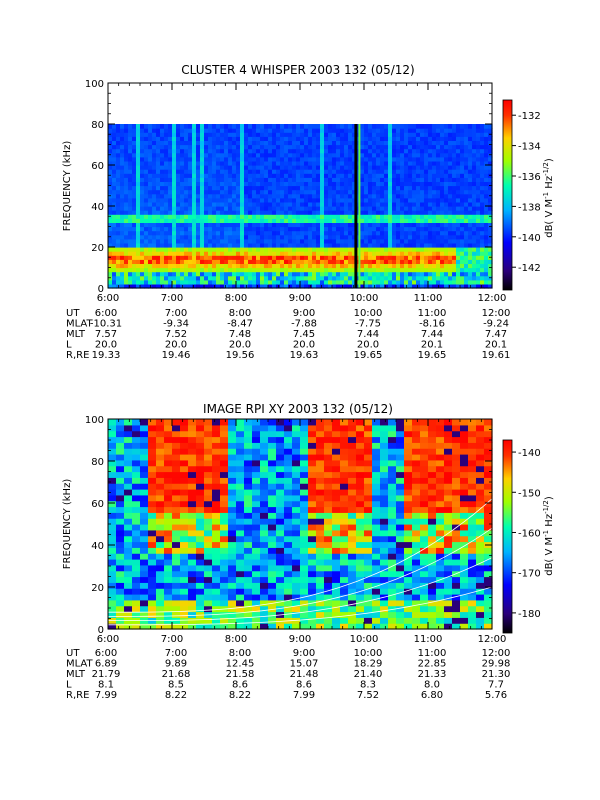 The width and height of the screenshot is (600, 800). What do you see at coordinates (240, 313) in the screenshot?
I see `ephemeris-value: 8:00` at bounding box center [240, 313].